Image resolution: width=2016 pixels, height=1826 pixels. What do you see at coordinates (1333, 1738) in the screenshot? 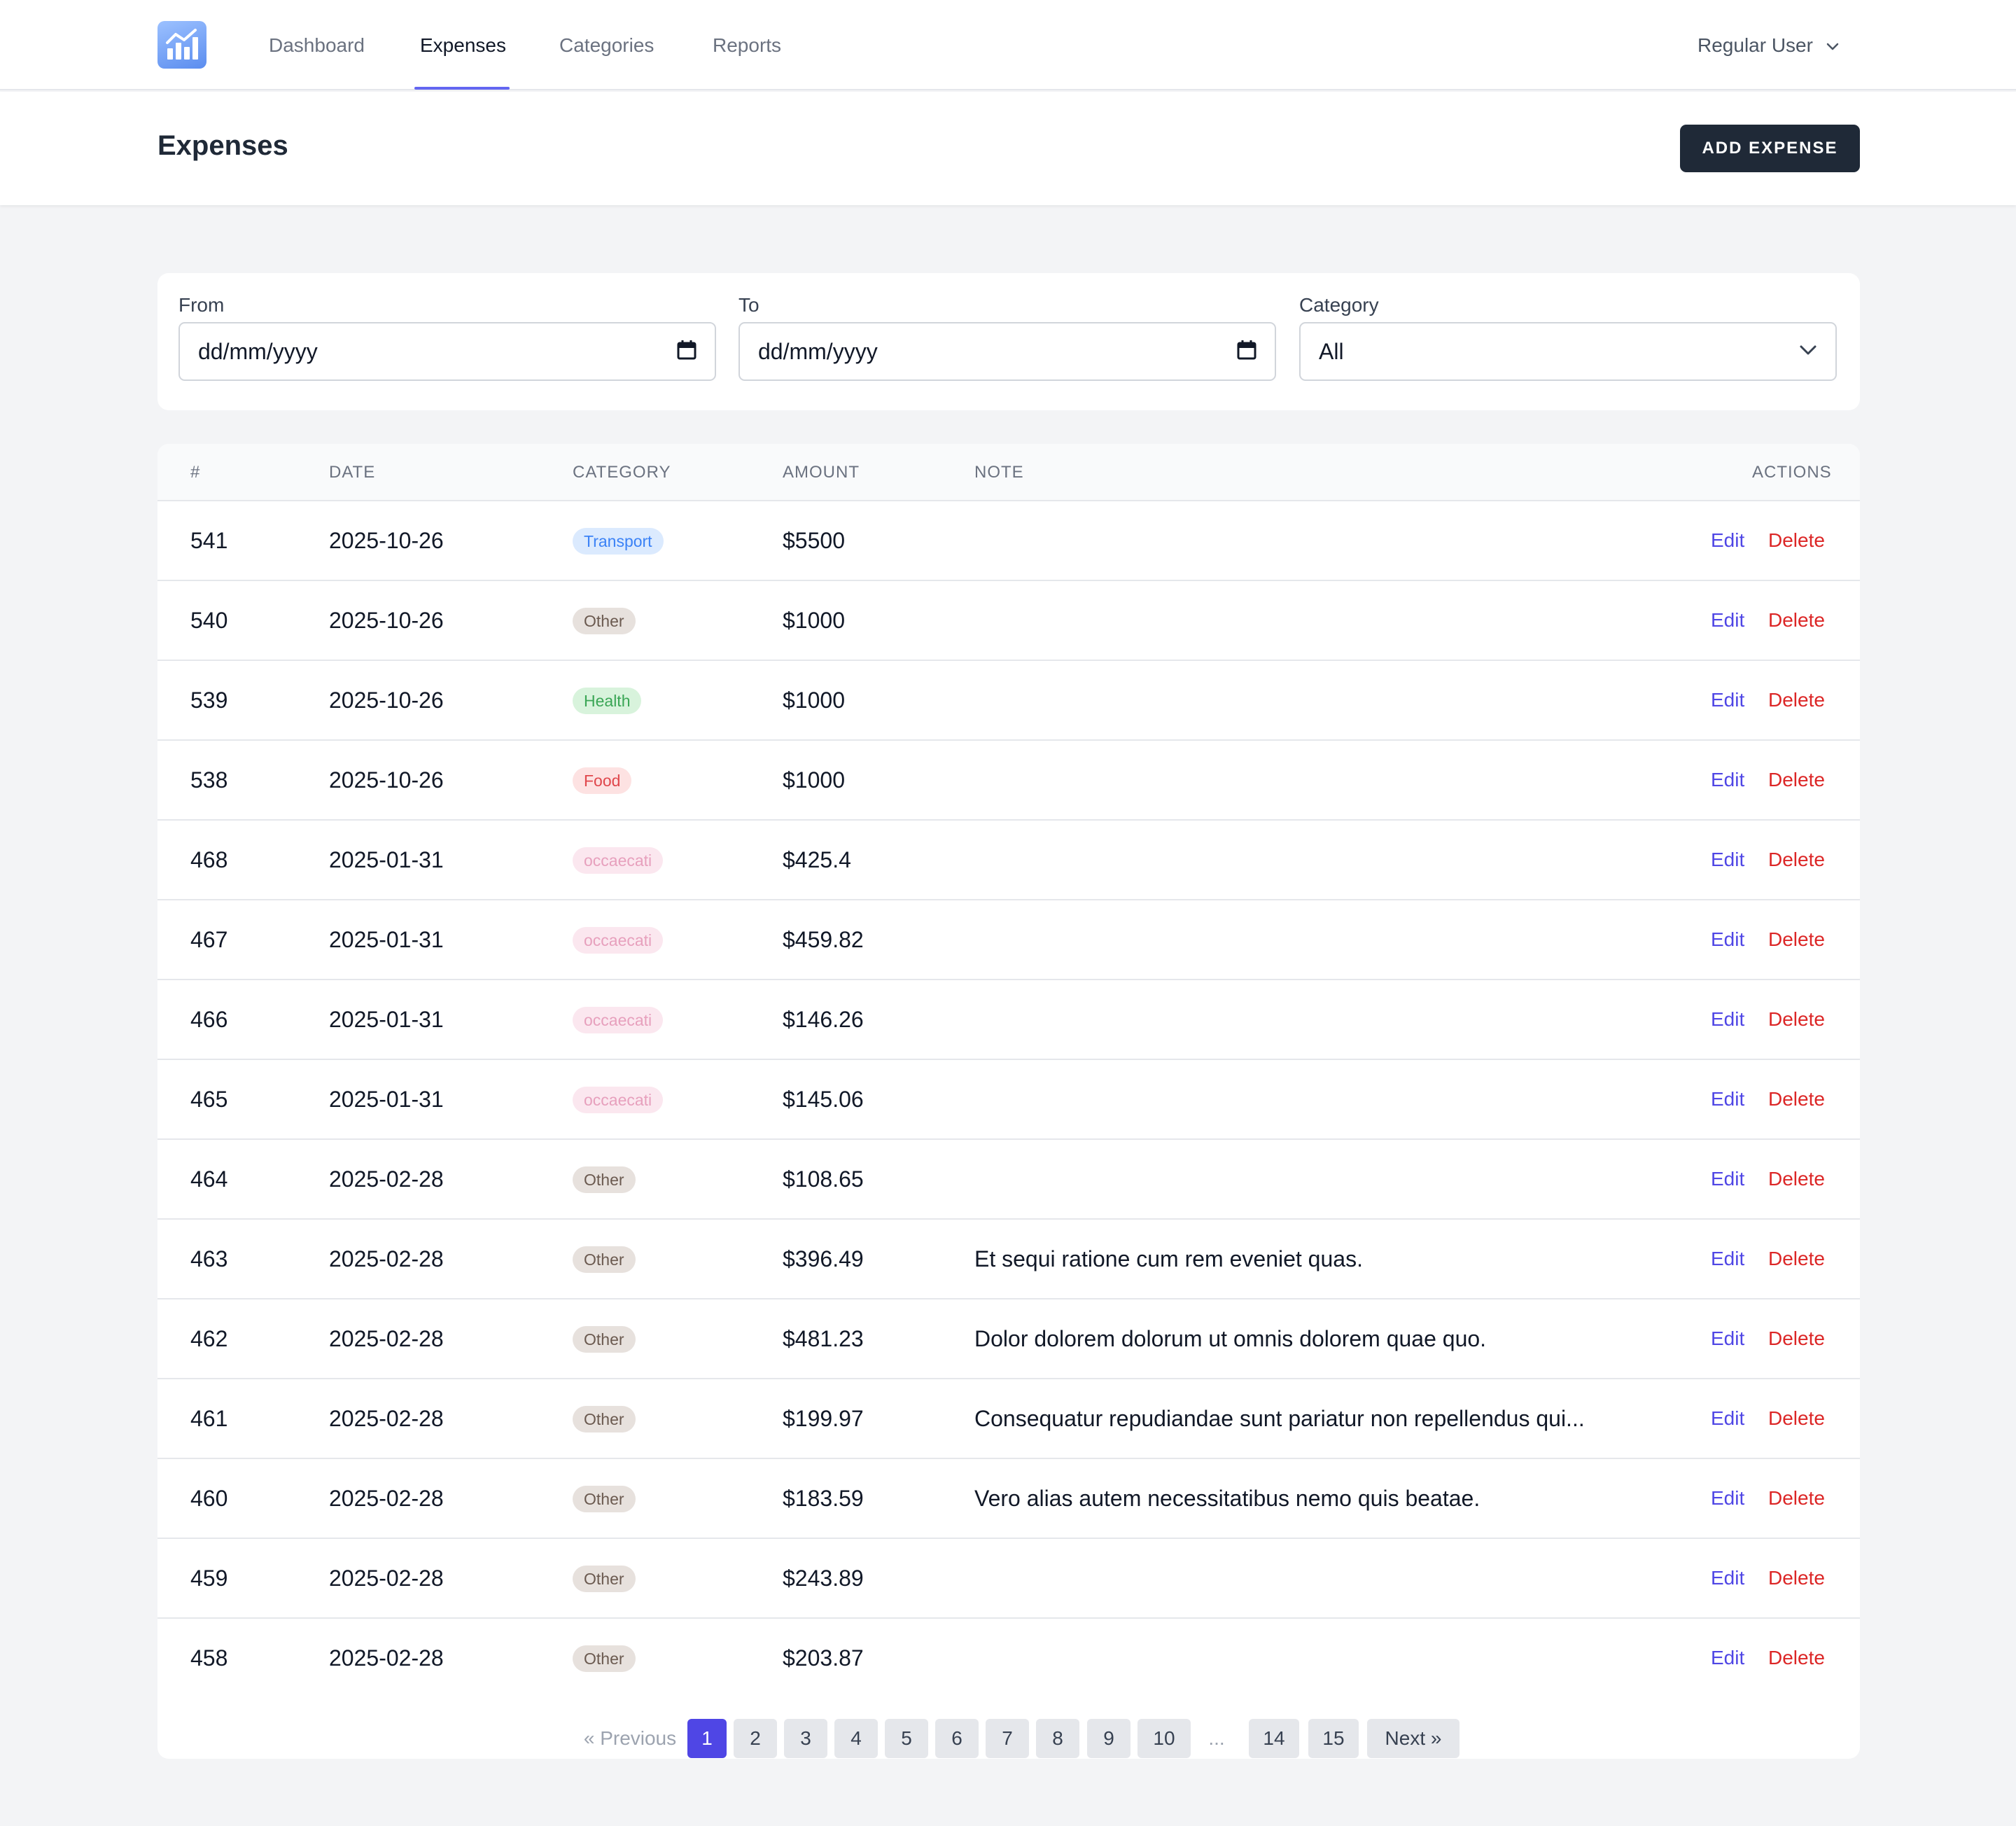
I see `pagination-page: 15` at bounding box center [1333, 1738].